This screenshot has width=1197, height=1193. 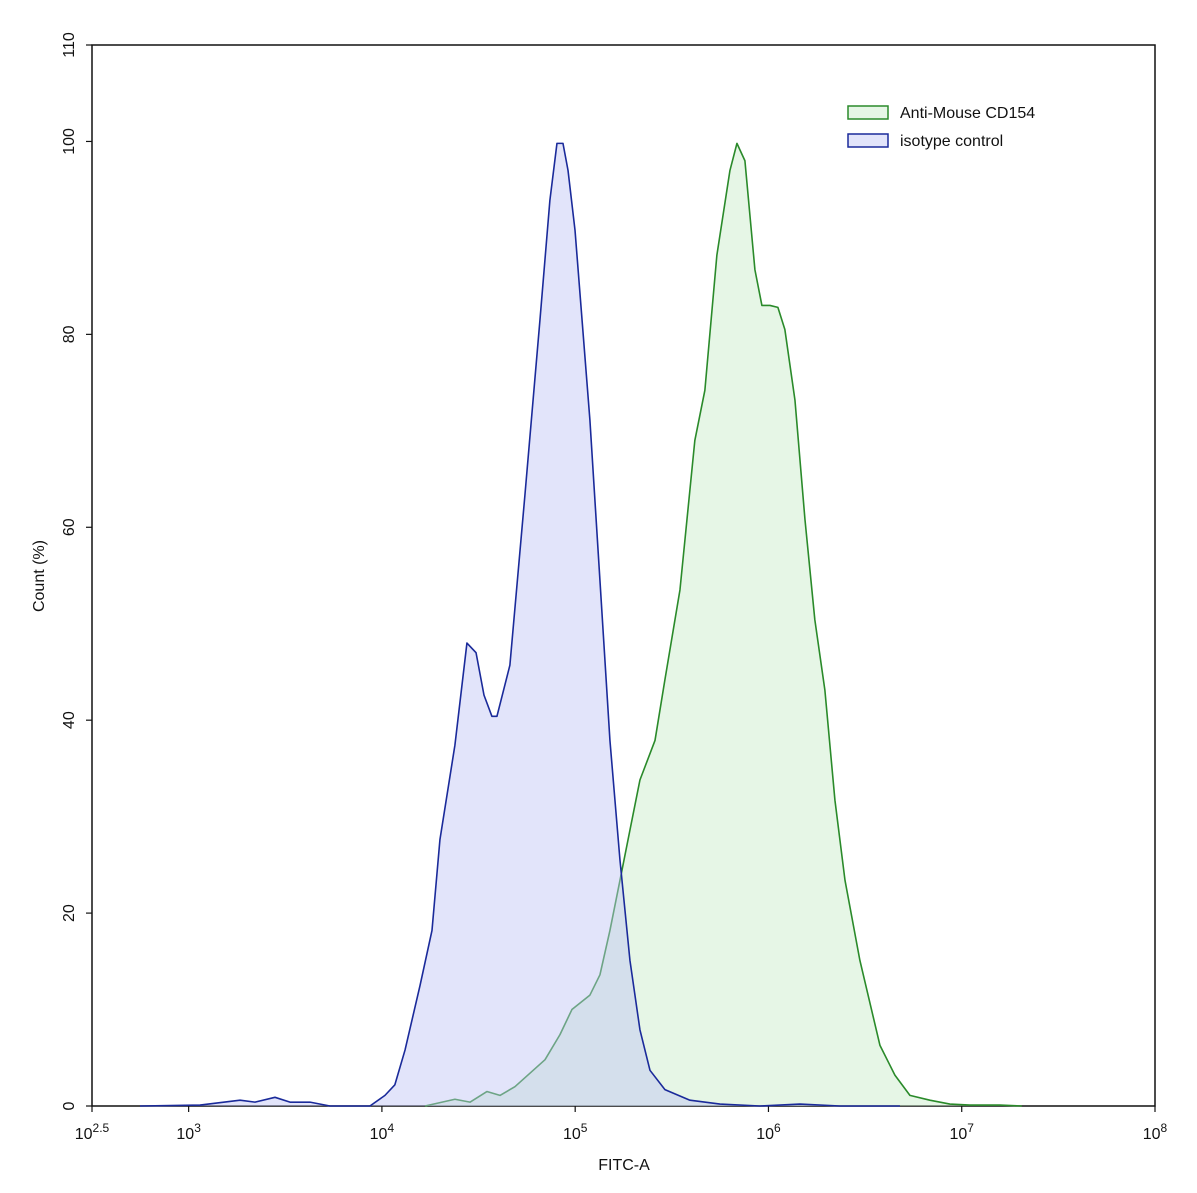 I want to click on x-tick-label: 10⁴, so click(x=382, y=1132).